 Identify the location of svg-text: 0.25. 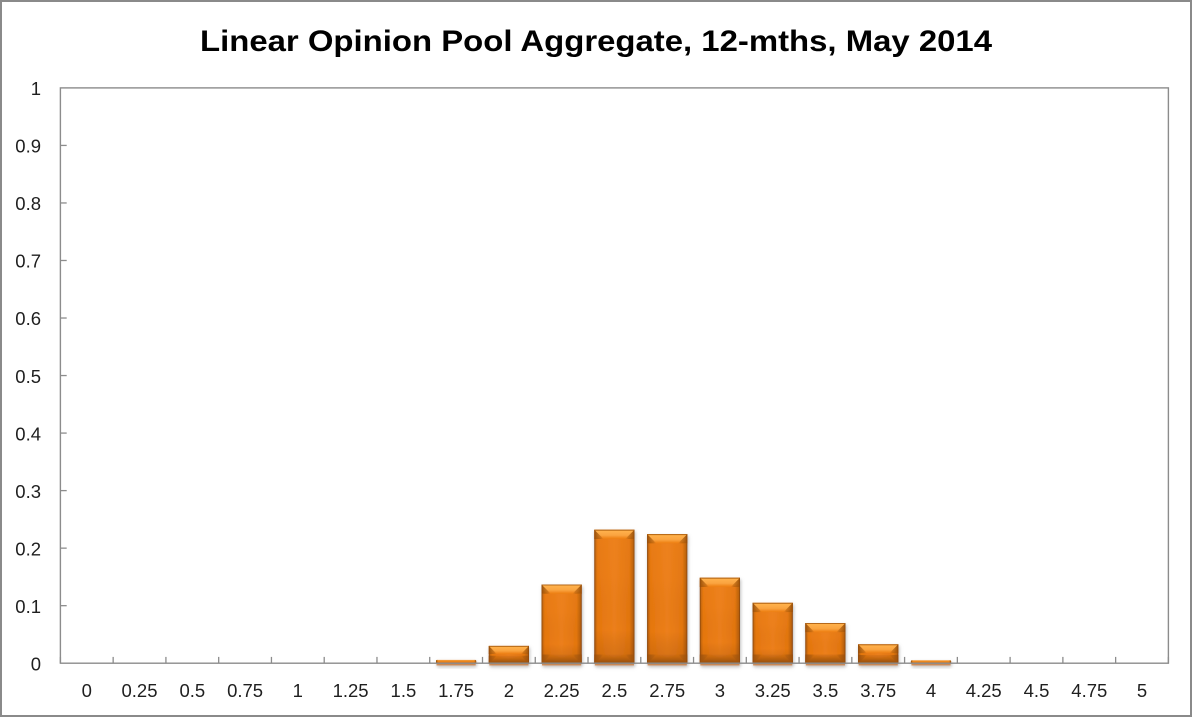
(139, 690).